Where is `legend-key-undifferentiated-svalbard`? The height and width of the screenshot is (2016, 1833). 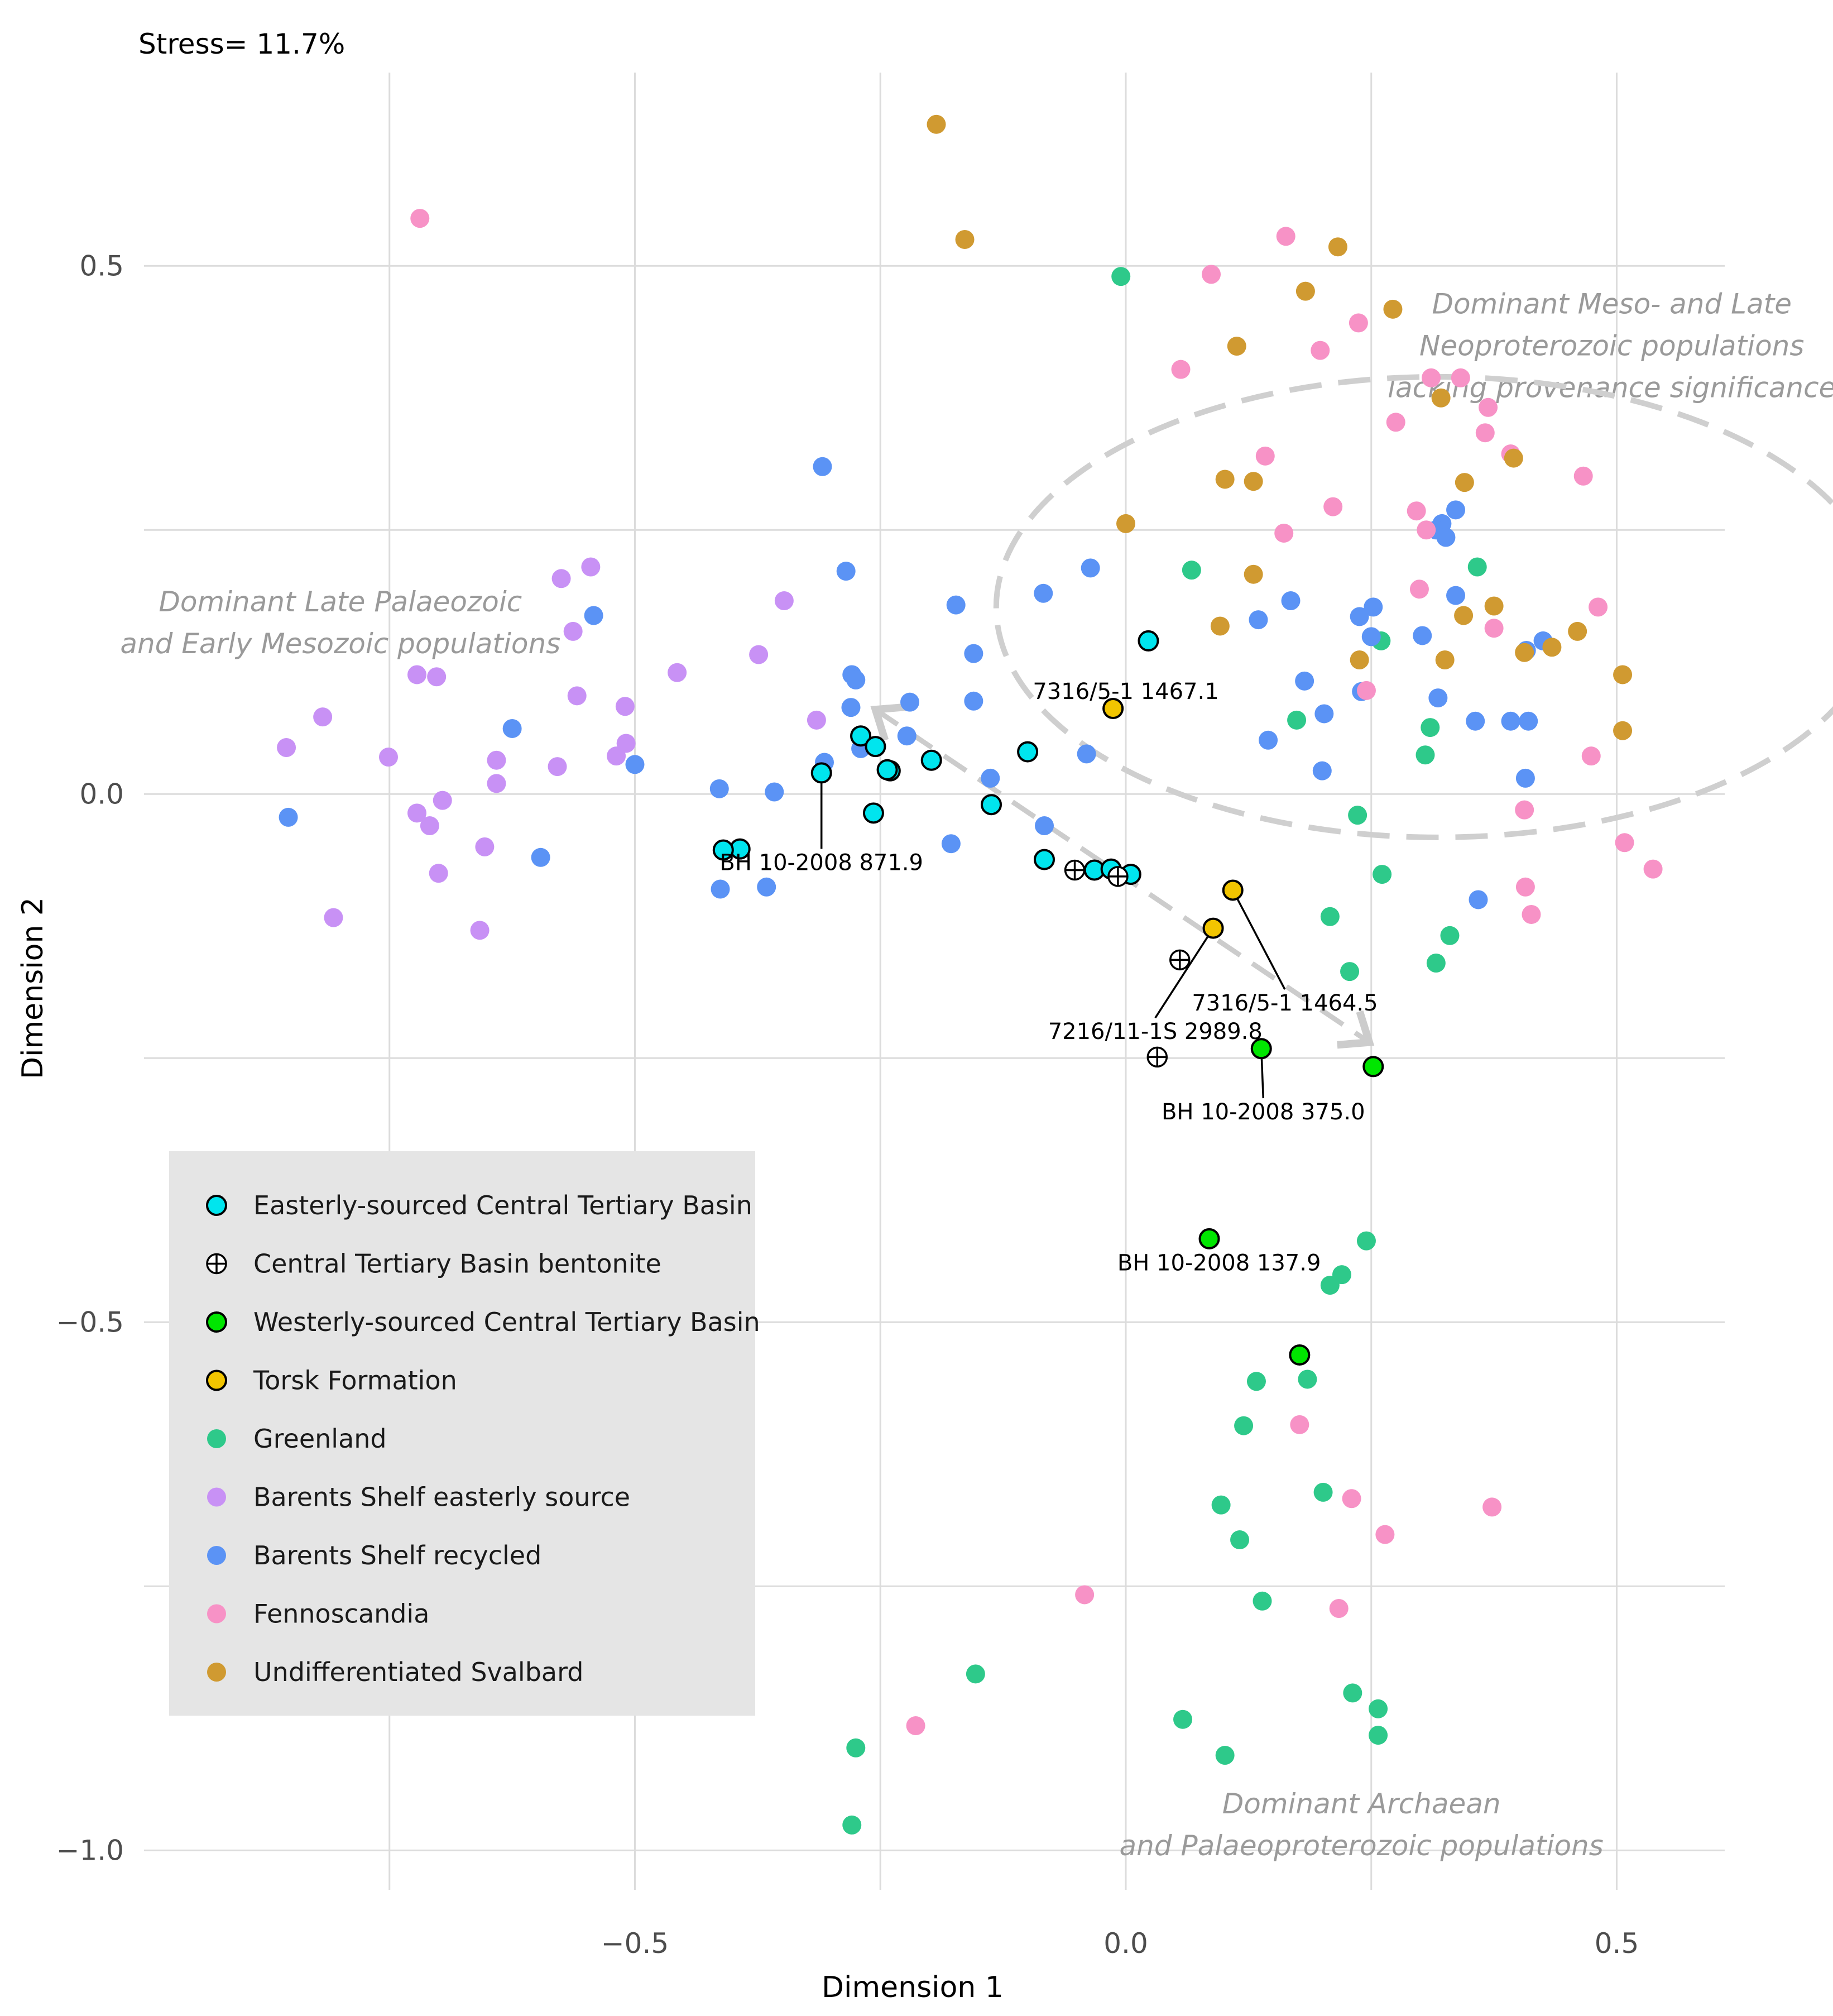 legend-key-undifferentiated-svalbard is located at coordinates (216, 1672).